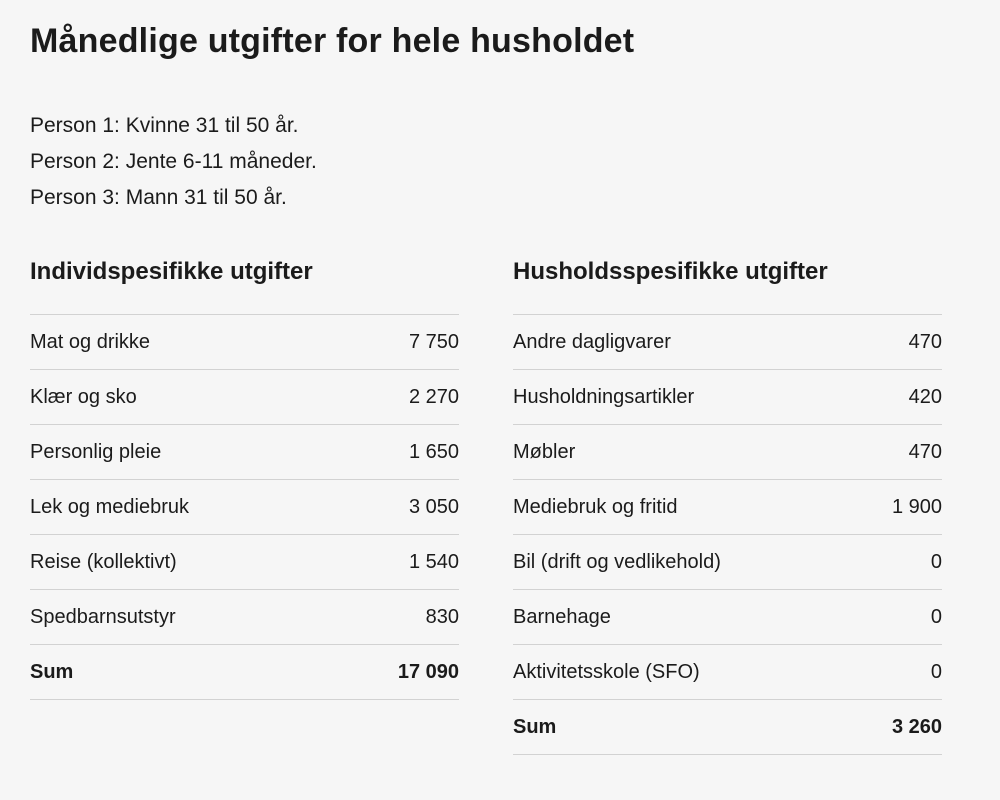  What do you see at coordinates (244, 672) in the screenshot?
I see `sum-row: Sum 17 090` at bounding box center [244, 672].